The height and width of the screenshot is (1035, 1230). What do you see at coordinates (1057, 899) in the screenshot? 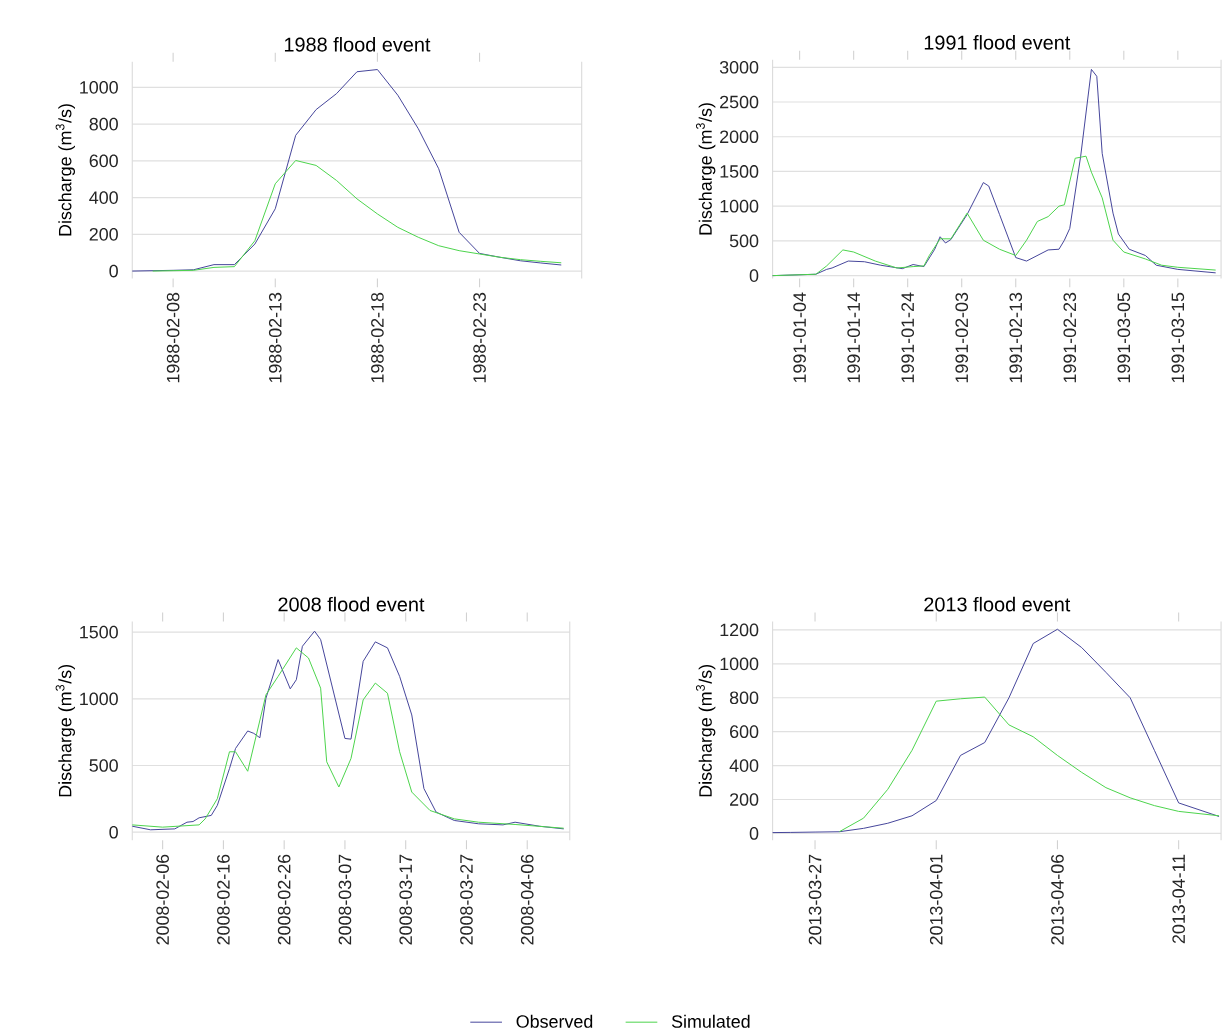
I see `x-tick-label: 2013-04-06` at bounding box center [1057, 899].